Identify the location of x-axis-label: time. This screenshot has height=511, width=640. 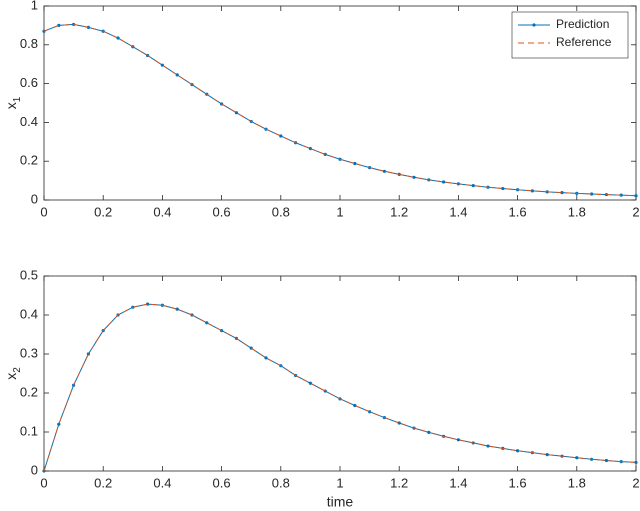
(340, 502).